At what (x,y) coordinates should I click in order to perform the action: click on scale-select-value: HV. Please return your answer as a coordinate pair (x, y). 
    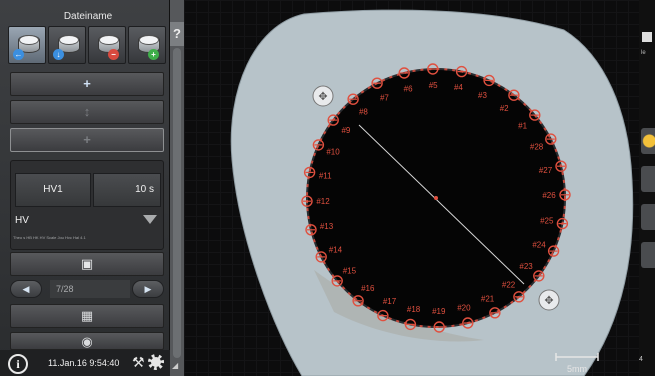
    Looking at the image, I should click on (22, 220).